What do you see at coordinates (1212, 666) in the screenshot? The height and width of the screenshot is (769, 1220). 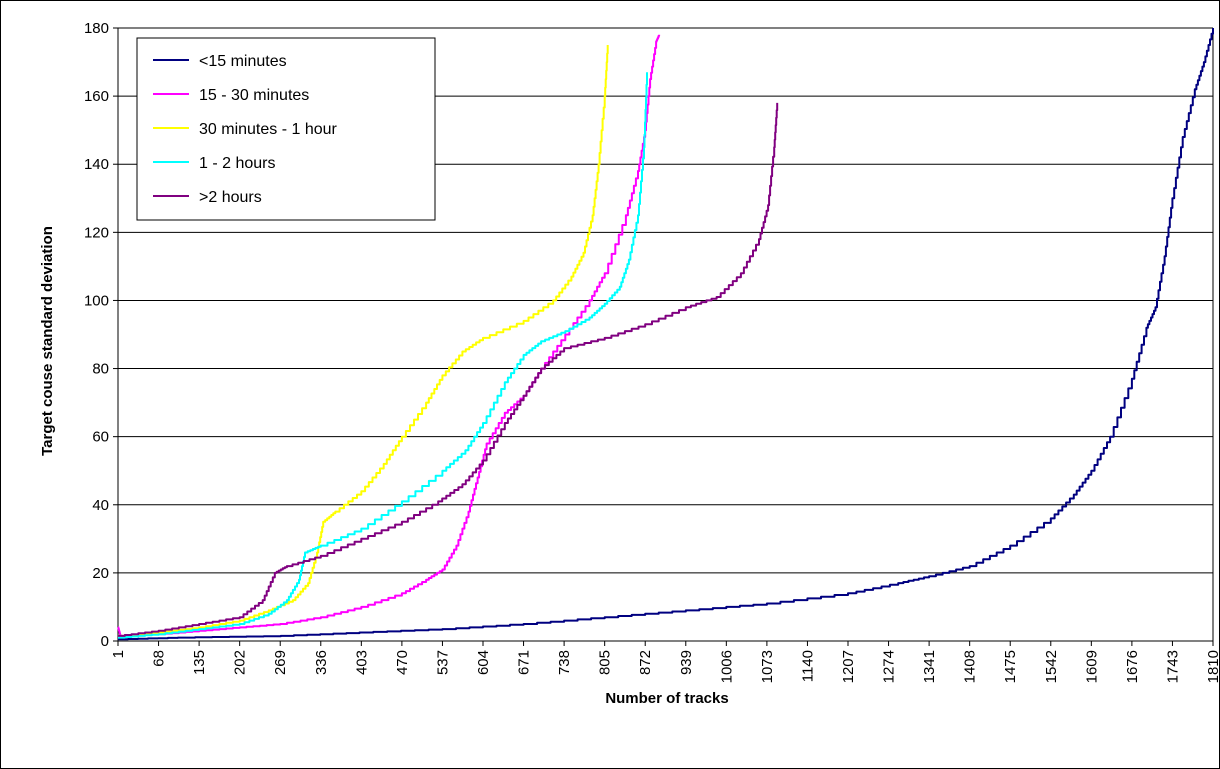 I see `x-tick-label: 1810` at bounding box center [1212, 666].